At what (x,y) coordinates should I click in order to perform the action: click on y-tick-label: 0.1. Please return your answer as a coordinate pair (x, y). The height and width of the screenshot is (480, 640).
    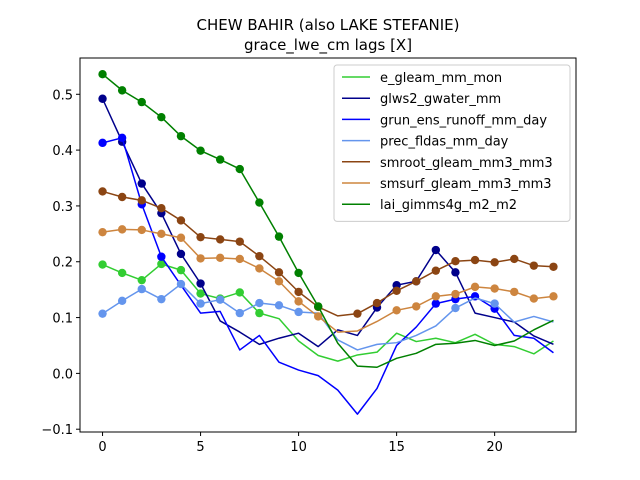
    Looking at the image, I should click on (62, 319).